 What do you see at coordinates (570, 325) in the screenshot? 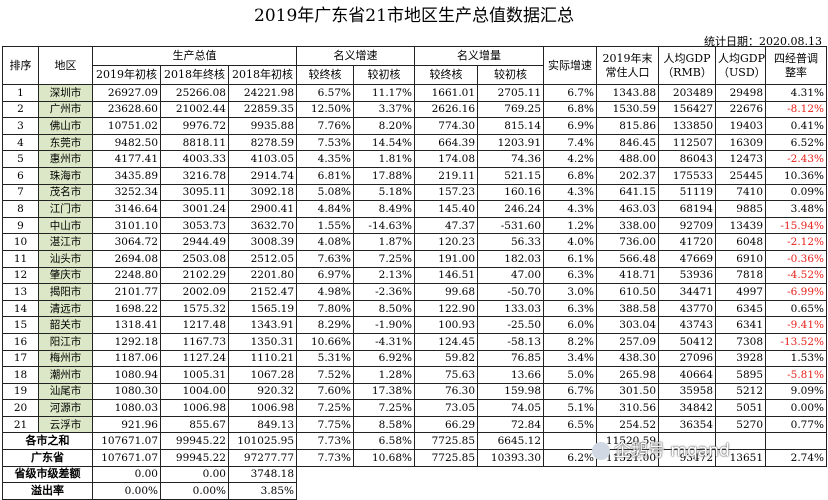
I see `cell-real-growth: 6.0%` at bounding box center [570, 325].